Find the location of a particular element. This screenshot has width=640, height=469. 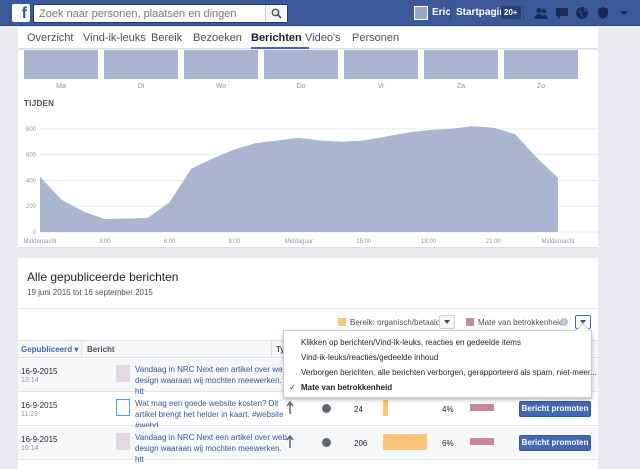

search-input is located at coordinates (146, 13).